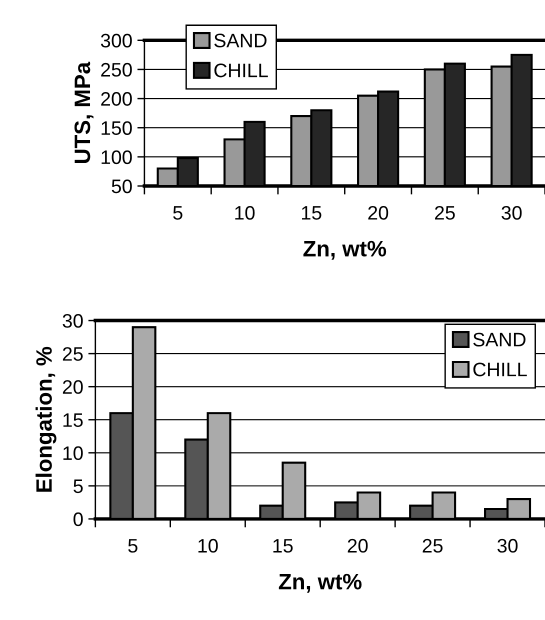 The height and width of the screenshot is (620, 545). I want to click on y-axis-title: Elongation, %, so click(46, 419).